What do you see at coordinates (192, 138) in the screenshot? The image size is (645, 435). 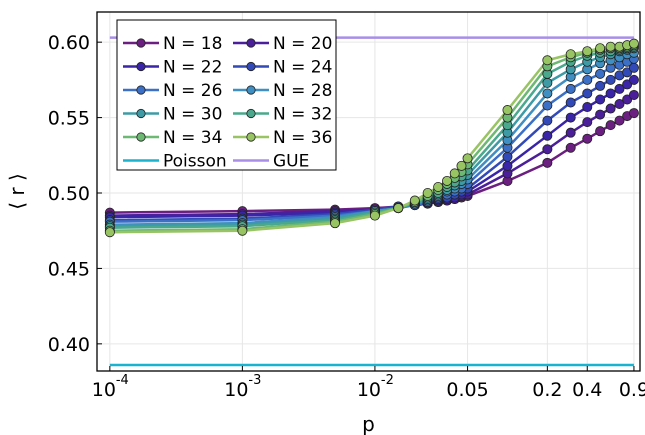 I see `legend-label: N = 34` at bounding box center [192, 138].